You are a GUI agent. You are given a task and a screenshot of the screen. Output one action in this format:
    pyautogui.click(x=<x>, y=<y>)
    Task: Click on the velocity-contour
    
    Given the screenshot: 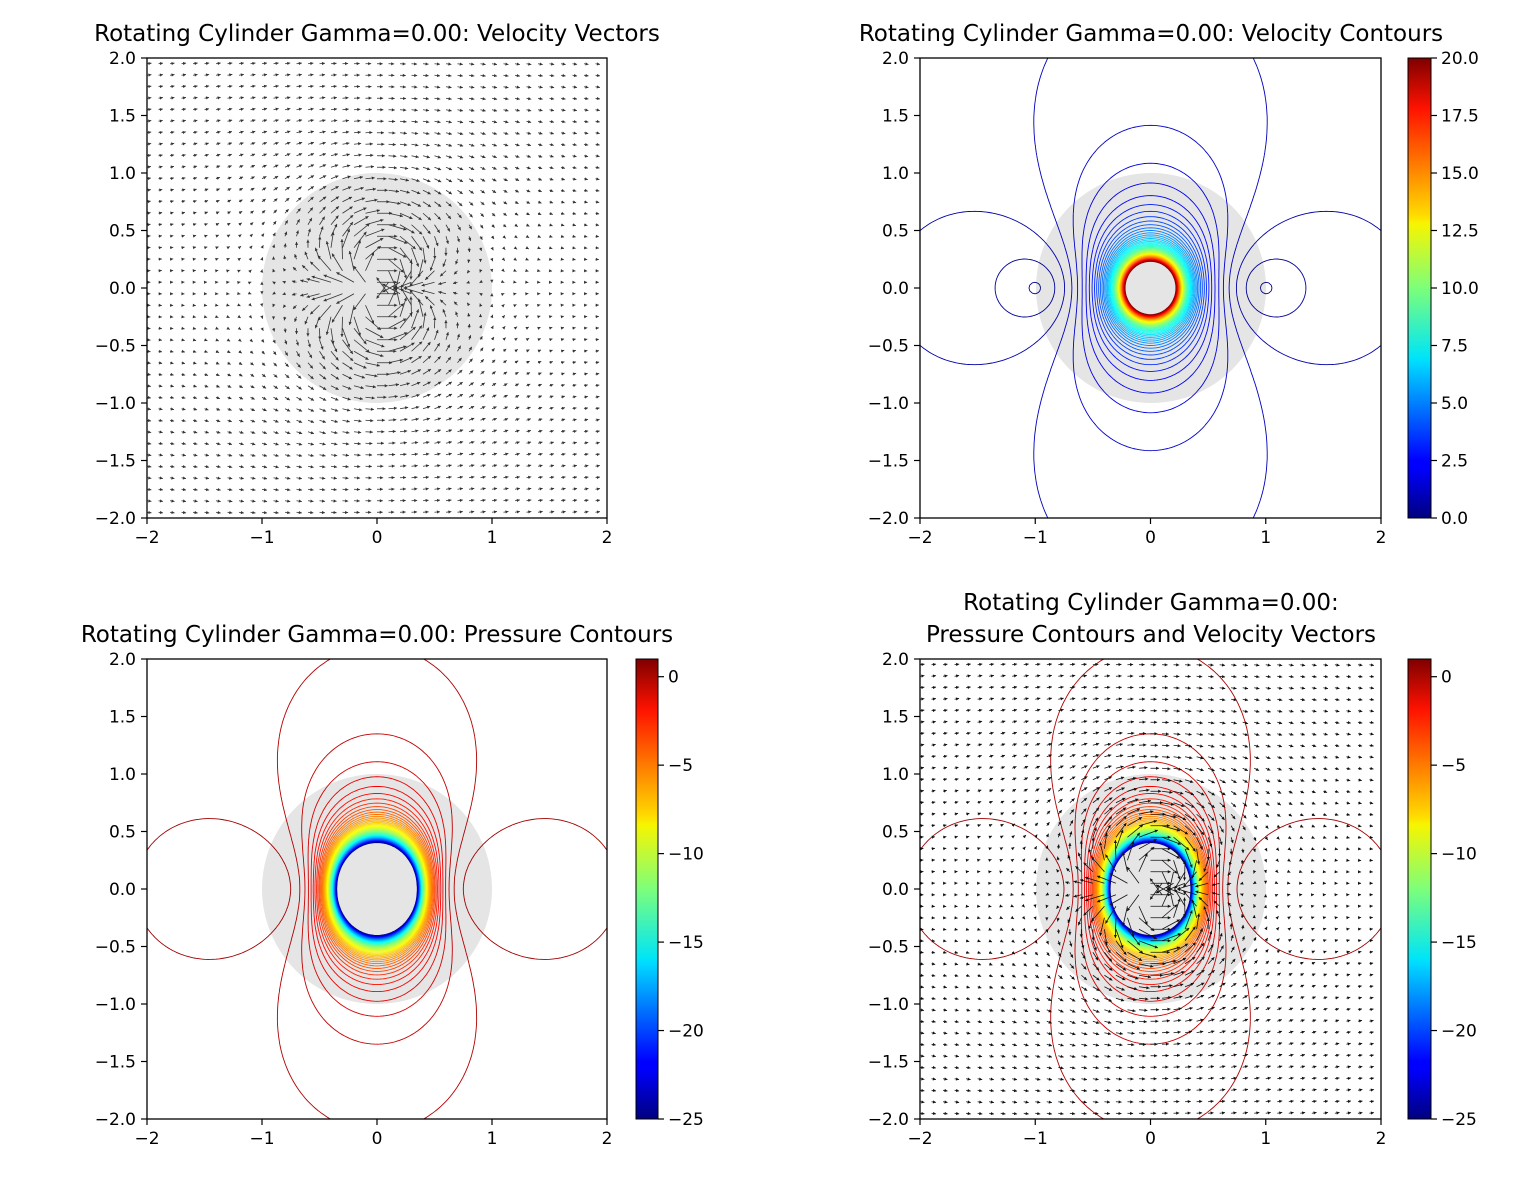 What is the action you would take?
    pyautogui.click(x=1150, y=288)
    